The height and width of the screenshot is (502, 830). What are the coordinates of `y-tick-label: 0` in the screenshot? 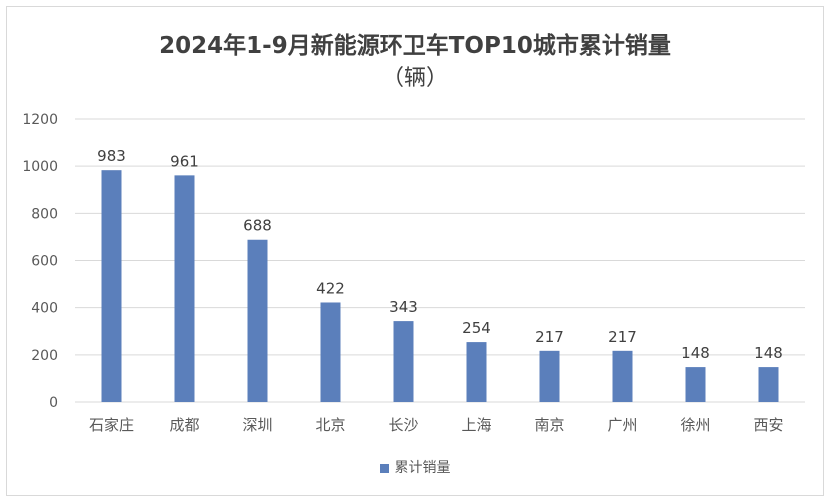 It's located at (53, 403).